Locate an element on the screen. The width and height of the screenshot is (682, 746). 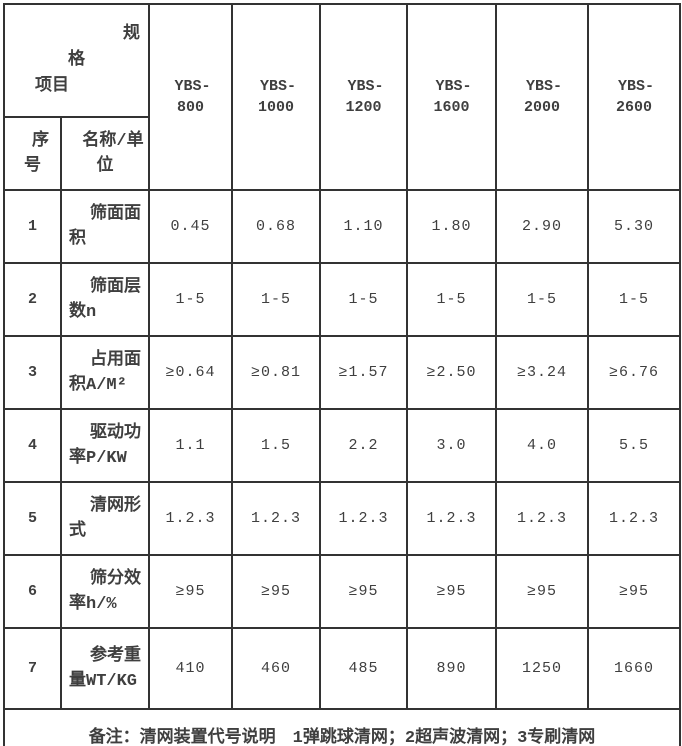
footer-note: 备注：清网装置代号说明 1弹跳球清网；2超声波清网；3专刷清网 is located at coordinates (342, 727).